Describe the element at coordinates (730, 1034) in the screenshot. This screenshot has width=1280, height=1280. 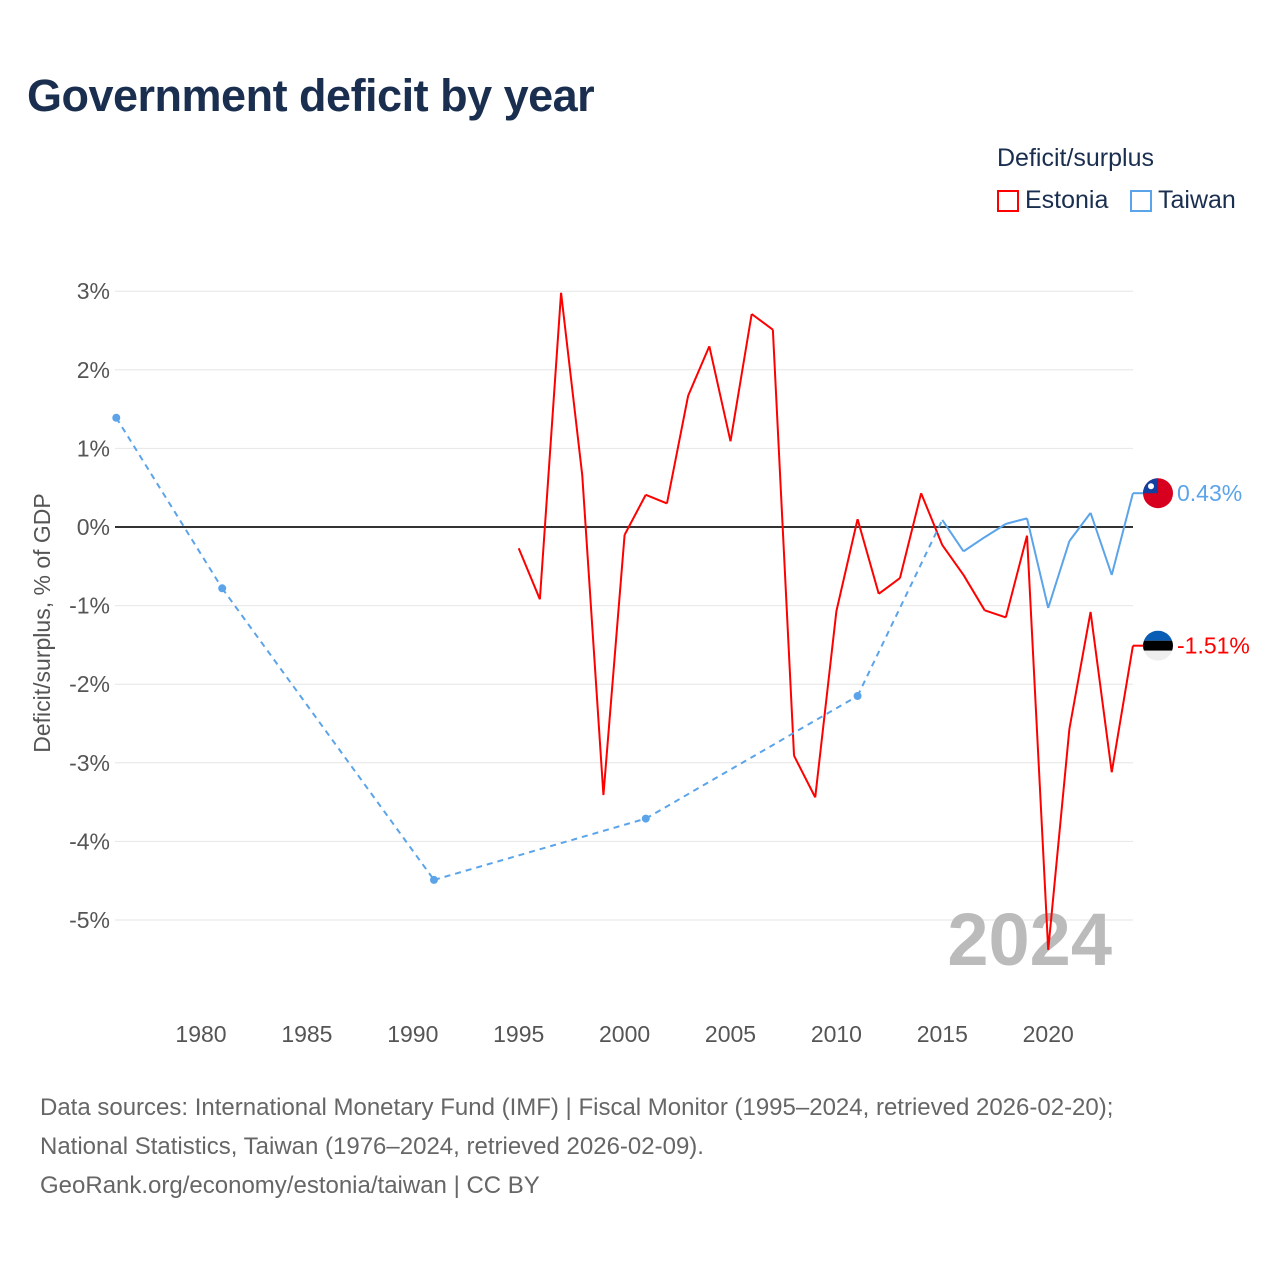
I see `x-tick-label: 2005` at that location.